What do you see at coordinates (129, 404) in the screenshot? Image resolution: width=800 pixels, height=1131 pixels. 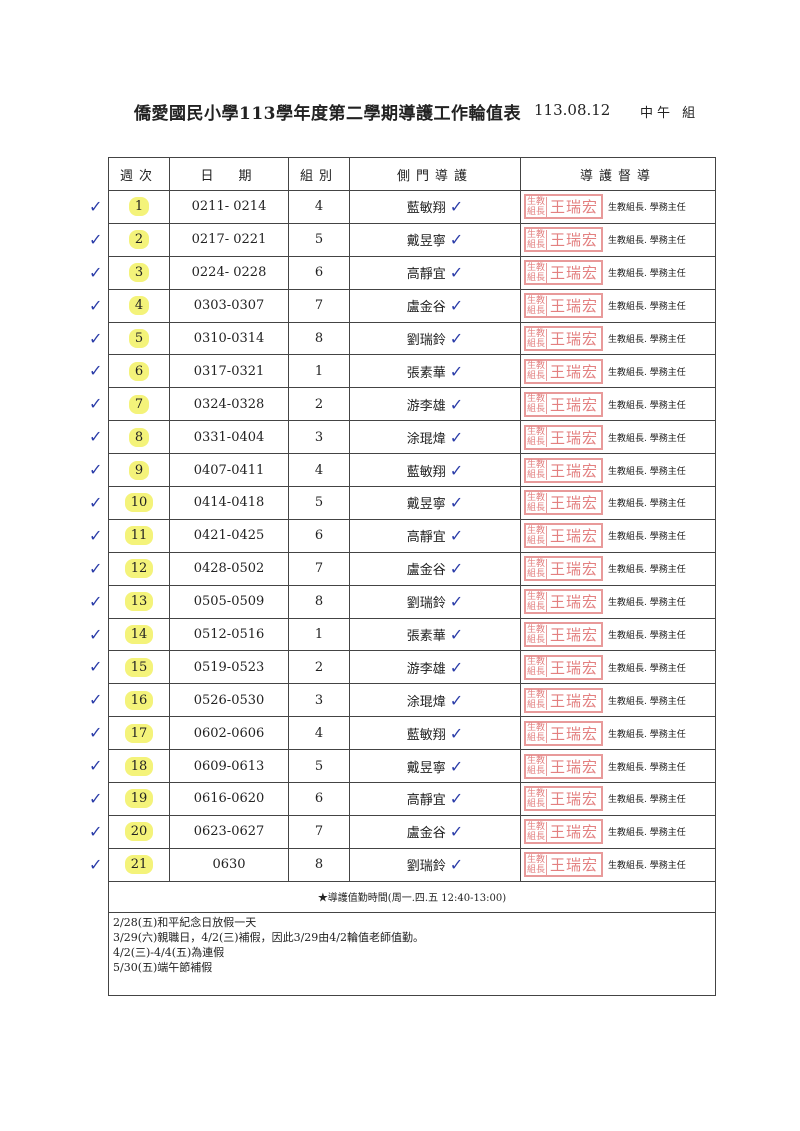 I see `week-cell: ✓ 7` at bounding box center [129, 404].